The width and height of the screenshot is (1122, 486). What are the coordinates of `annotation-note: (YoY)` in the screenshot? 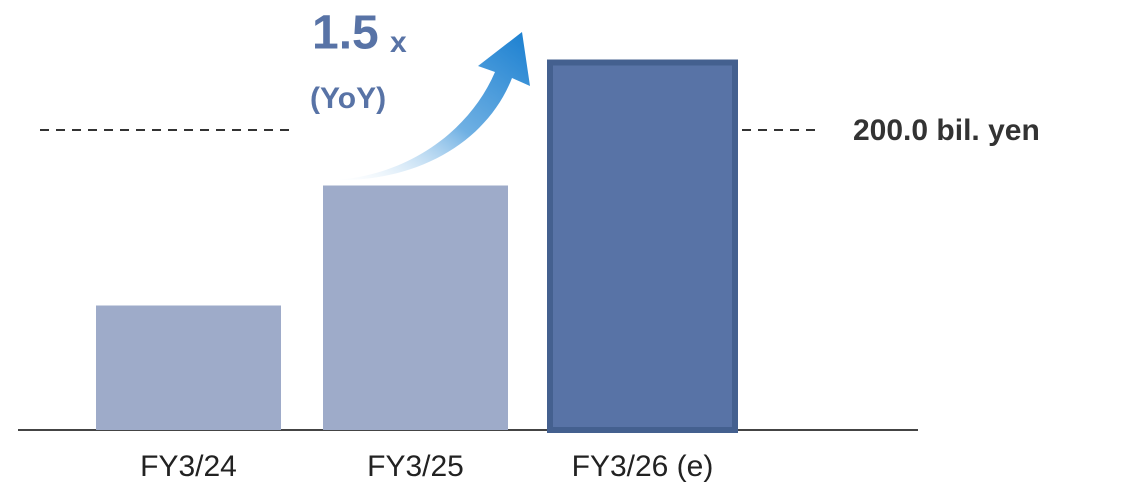 It's located at (348, 98).